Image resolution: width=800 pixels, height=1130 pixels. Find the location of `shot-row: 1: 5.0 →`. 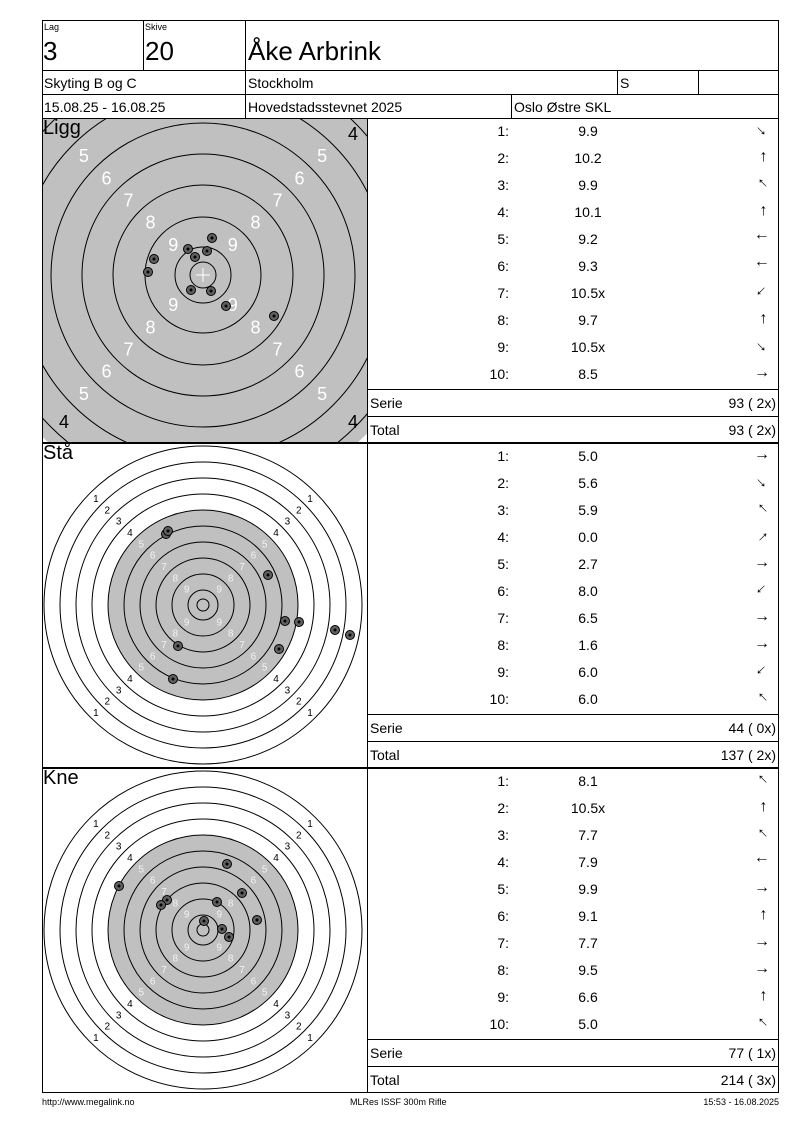

shot-row: 1: 5.0 → is located at coordinates (573, 457).